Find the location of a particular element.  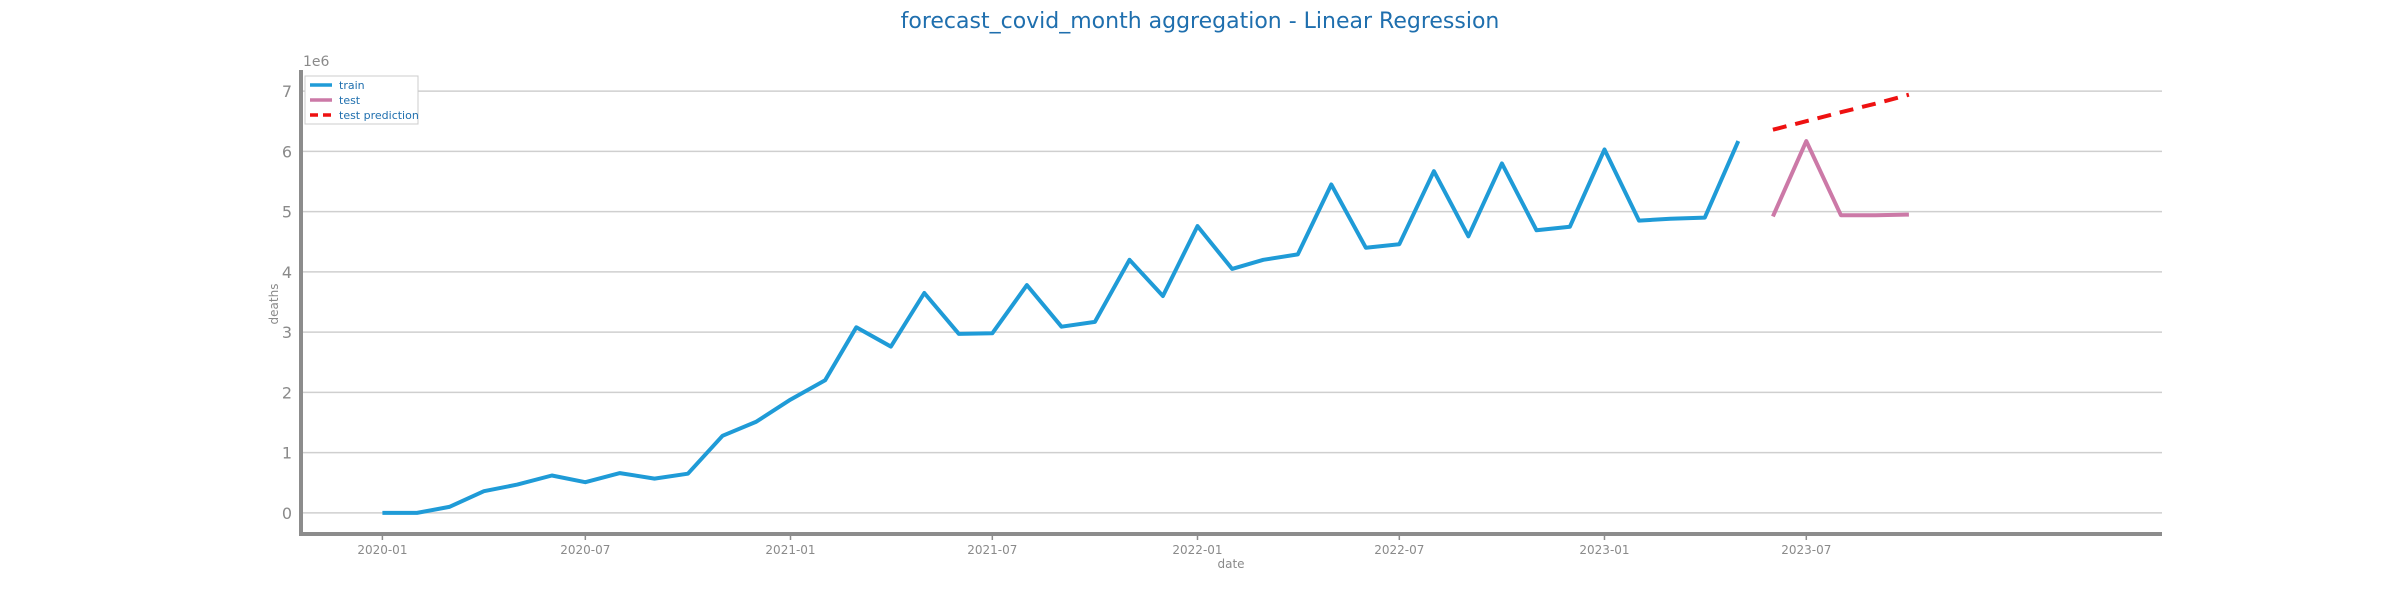

x-tick-label: 2022-01 is located at coordinates (1197, 550).